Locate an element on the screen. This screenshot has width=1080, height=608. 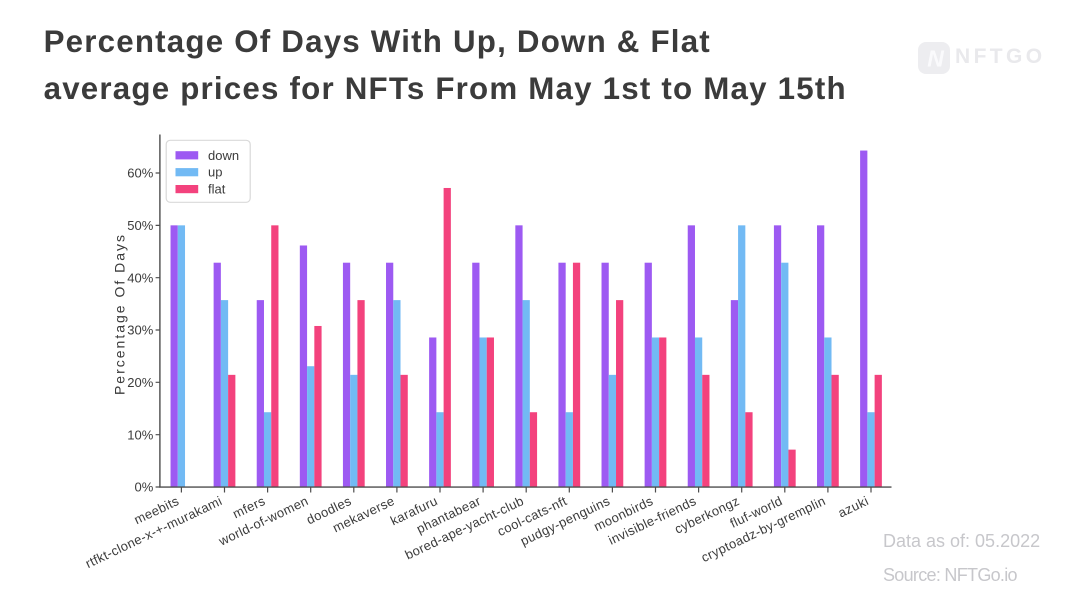
svg-text: azuki is located at coordinates (853, 506).